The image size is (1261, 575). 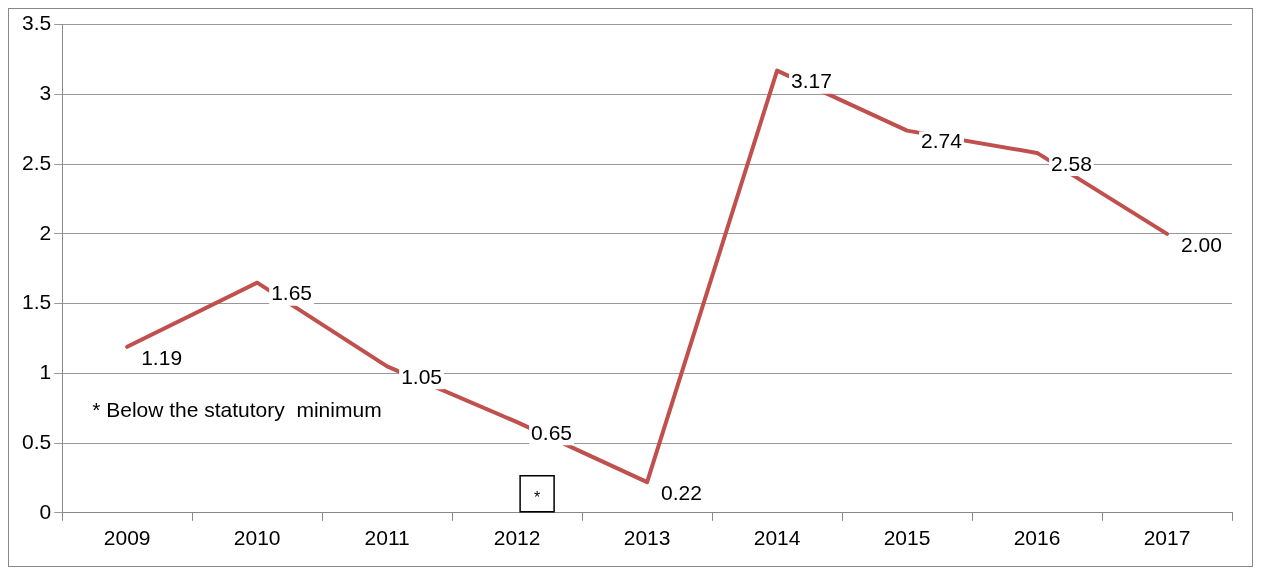 I want to click on x-tick-label: 2016, so click(x=1037, y=538).